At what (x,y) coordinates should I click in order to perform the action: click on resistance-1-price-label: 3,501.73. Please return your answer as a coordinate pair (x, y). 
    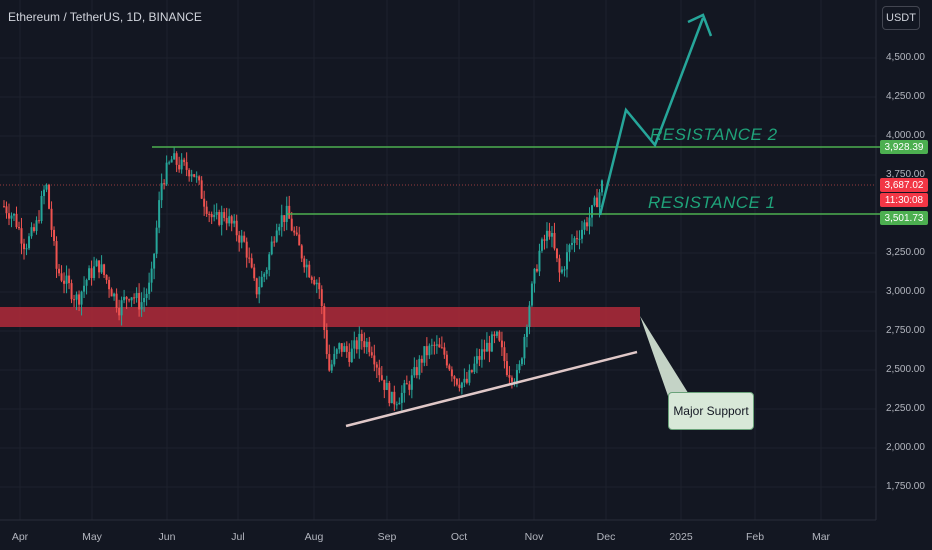
    Looking at the image, I should click on (904, 218).